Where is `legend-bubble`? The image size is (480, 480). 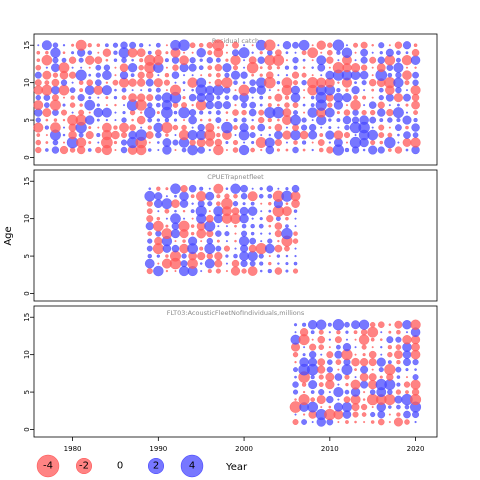 legend-bubble is located at coordinates (84, 466).